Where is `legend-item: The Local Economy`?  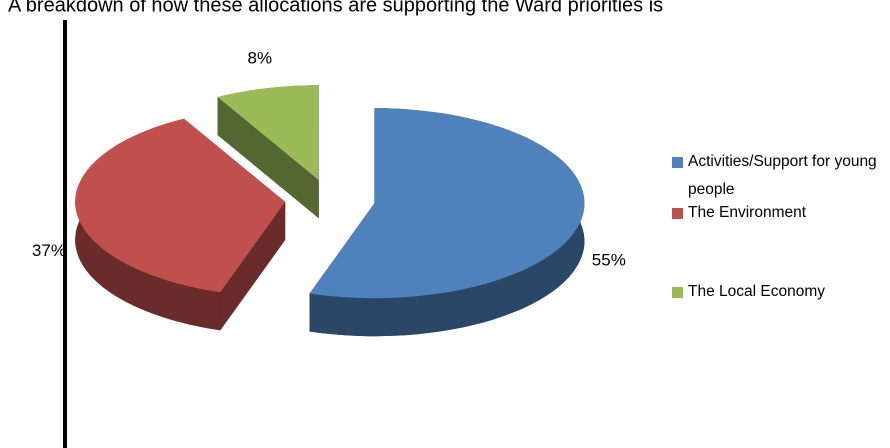
legend-item: The Local Economy is located at coordinates (779, 292).